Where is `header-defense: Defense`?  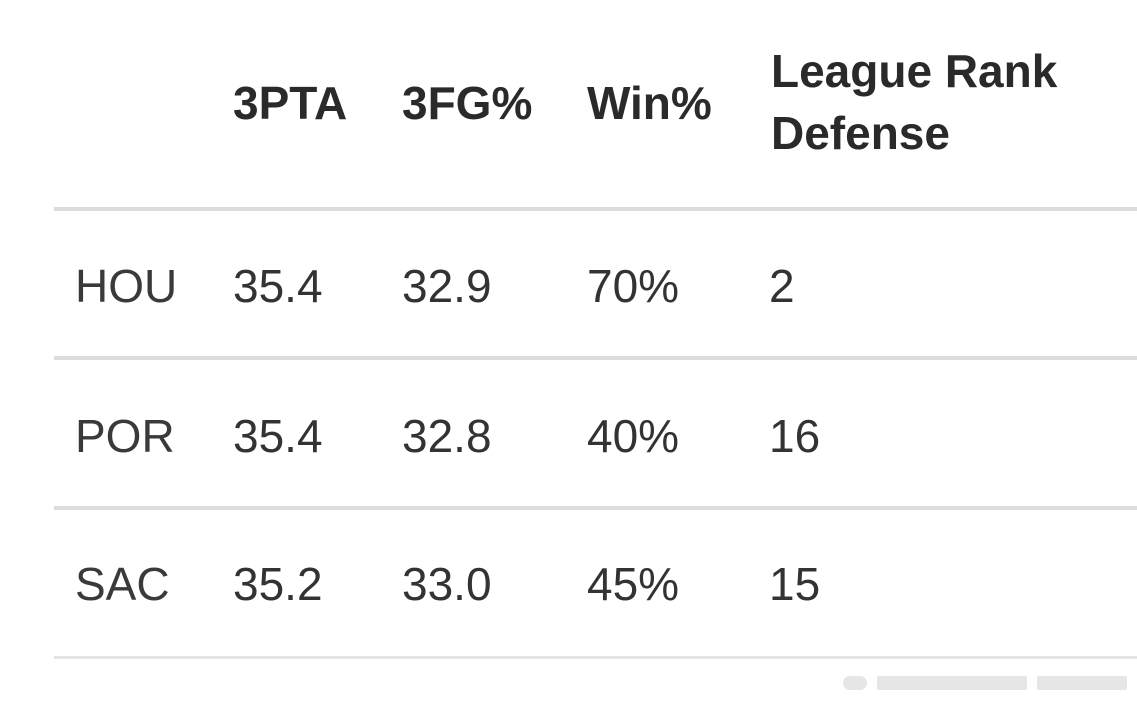
header-defense: Defense is located at coordinates (860, 133).